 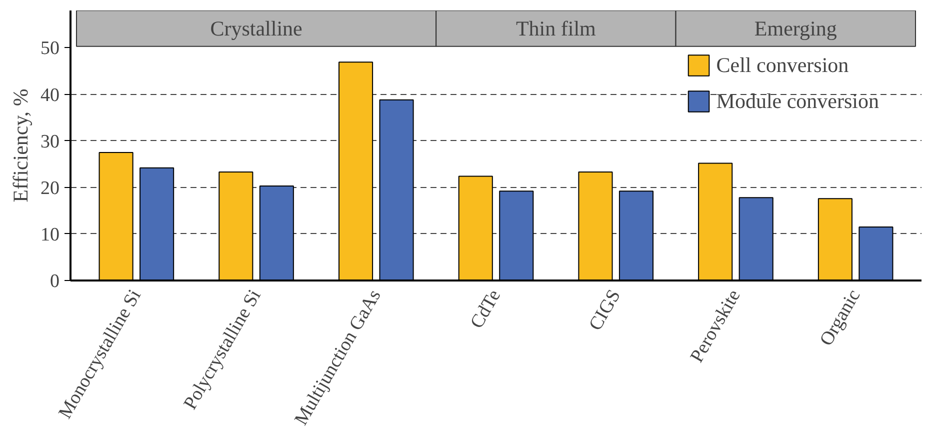 I want to click on band-label: Thin film, so click(x=556, y=28).